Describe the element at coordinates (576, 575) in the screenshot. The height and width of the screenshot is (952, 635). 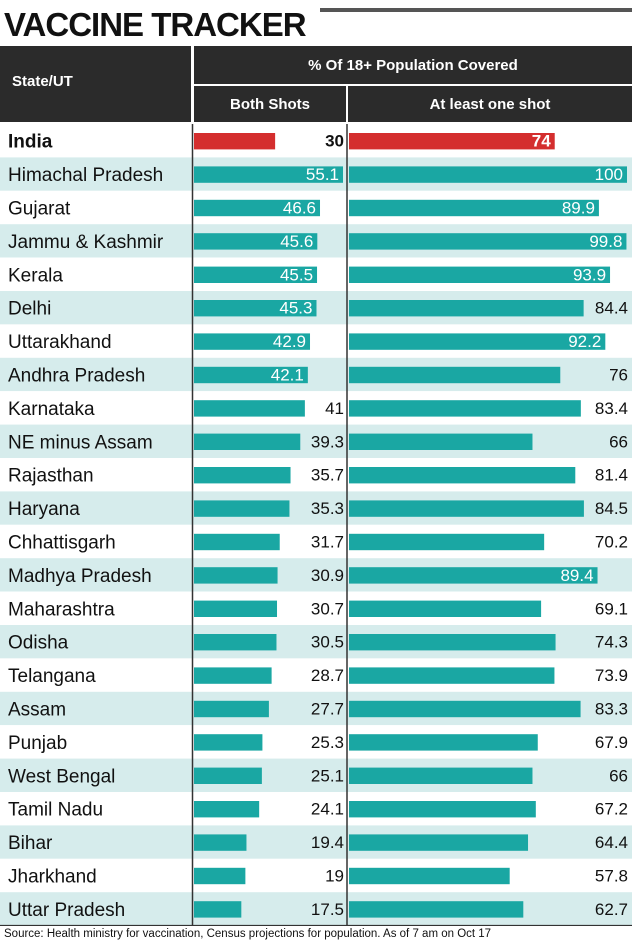
I see `data-label-one: 89.4` at that location.